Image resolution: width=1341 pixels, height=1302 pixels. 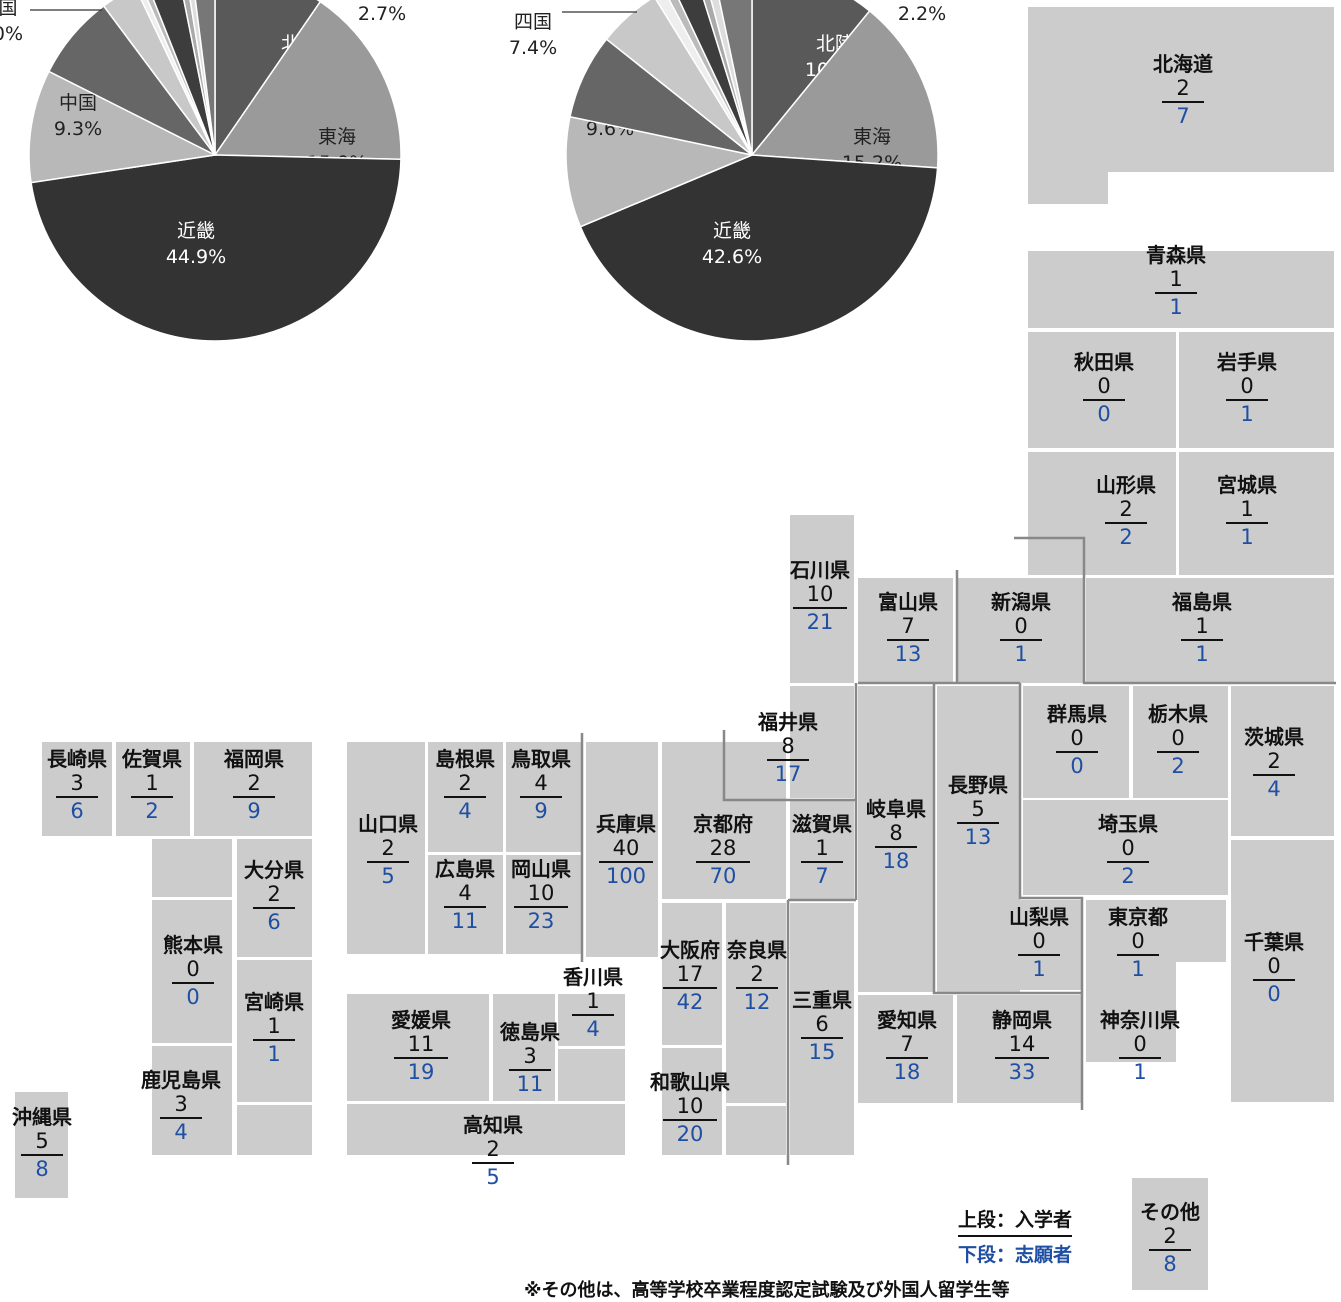 I want to click on prefecture-name: 島根県, so click(x=465, y=759).